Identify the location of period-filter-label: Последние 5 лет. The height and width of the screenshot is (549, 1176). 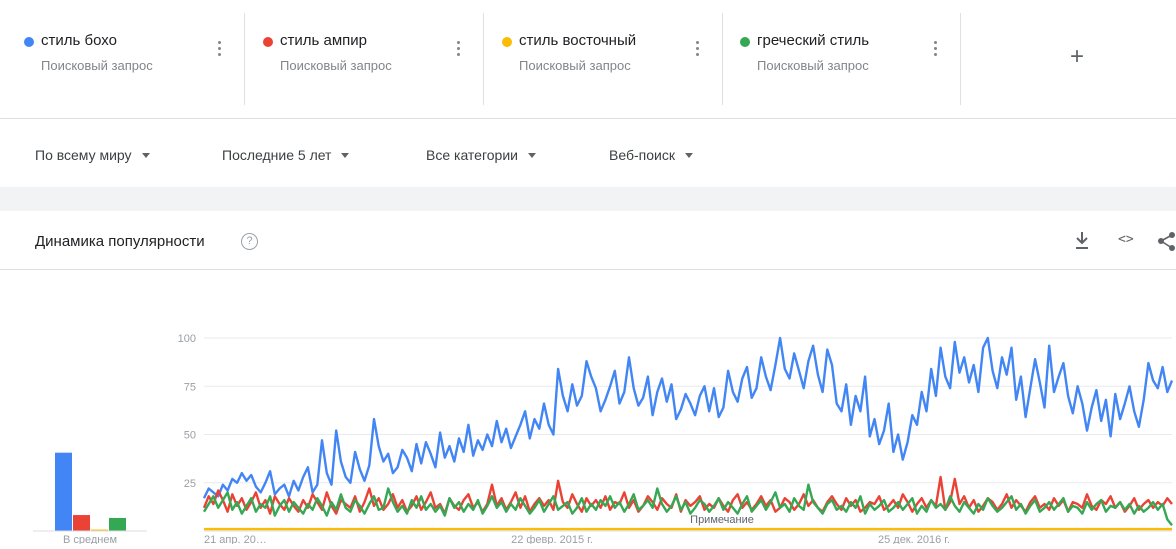
(277, 155).